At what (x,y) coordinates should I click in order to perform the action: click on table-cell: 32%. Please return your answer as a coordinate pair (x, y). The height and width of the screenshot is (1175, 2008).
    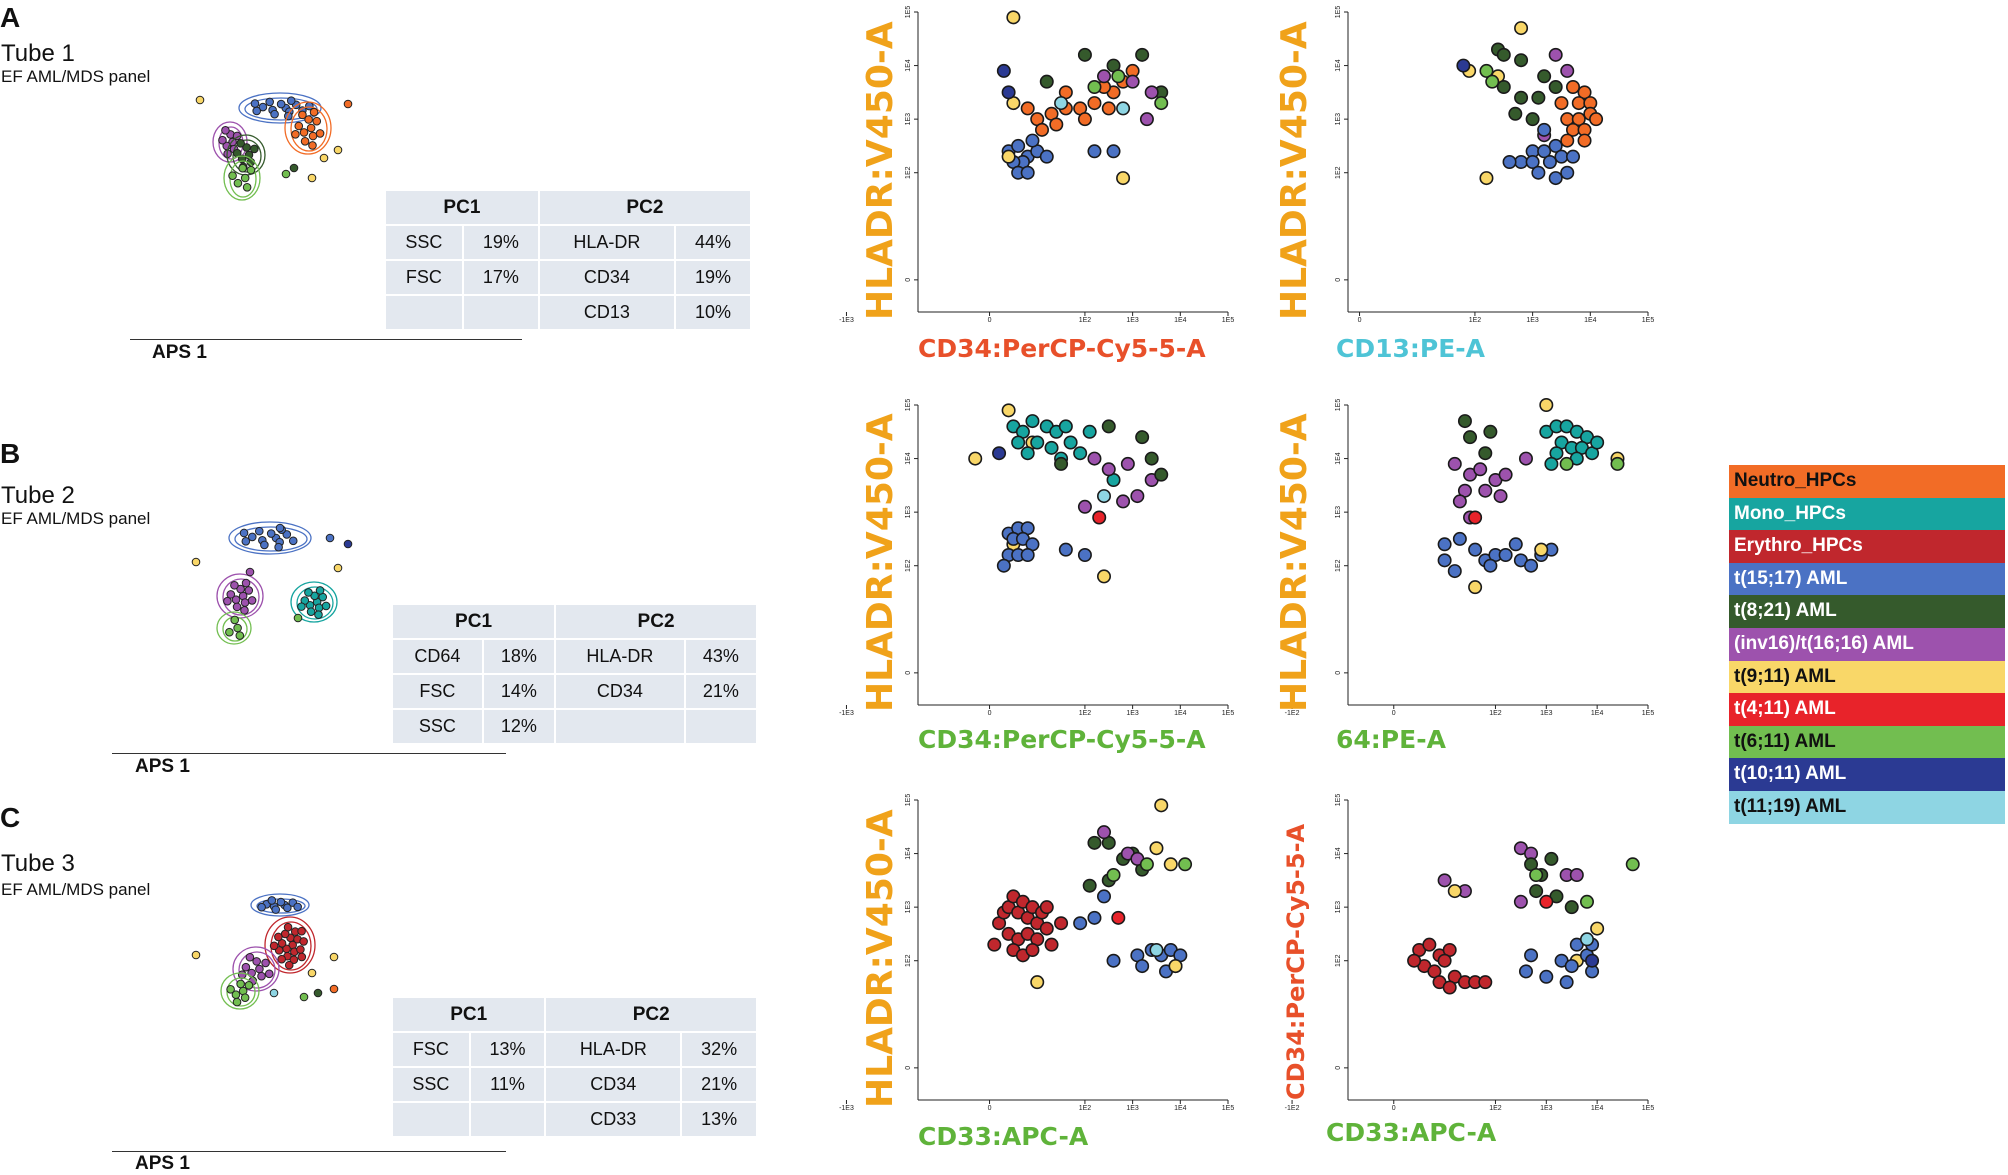
    Looking at the image, I should click on (719, 1049).